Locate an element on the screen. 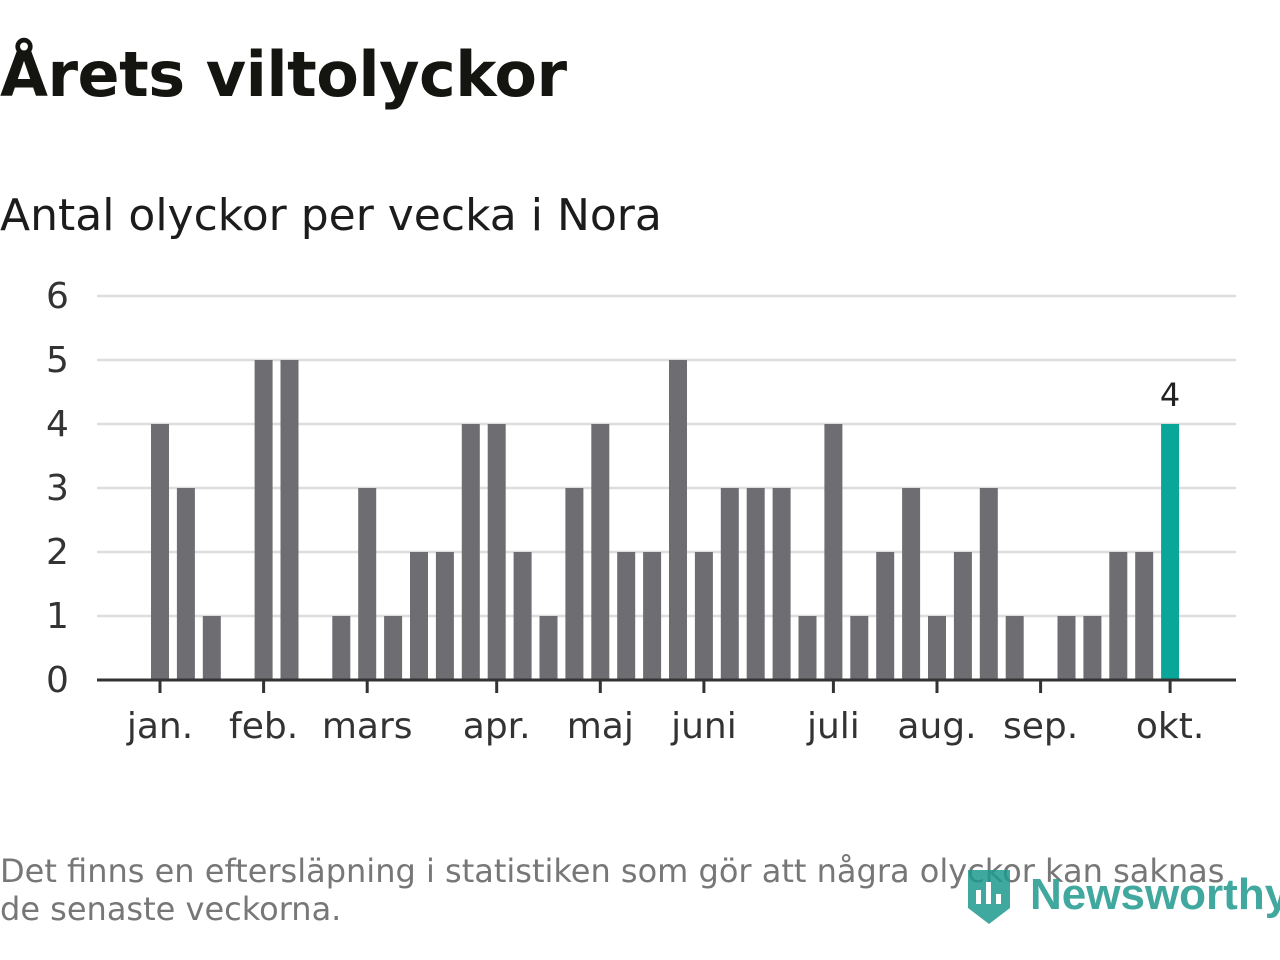 This screenshot has height=960, width=1280. y-tick-label: 2 is located at coordinates (57, 552).